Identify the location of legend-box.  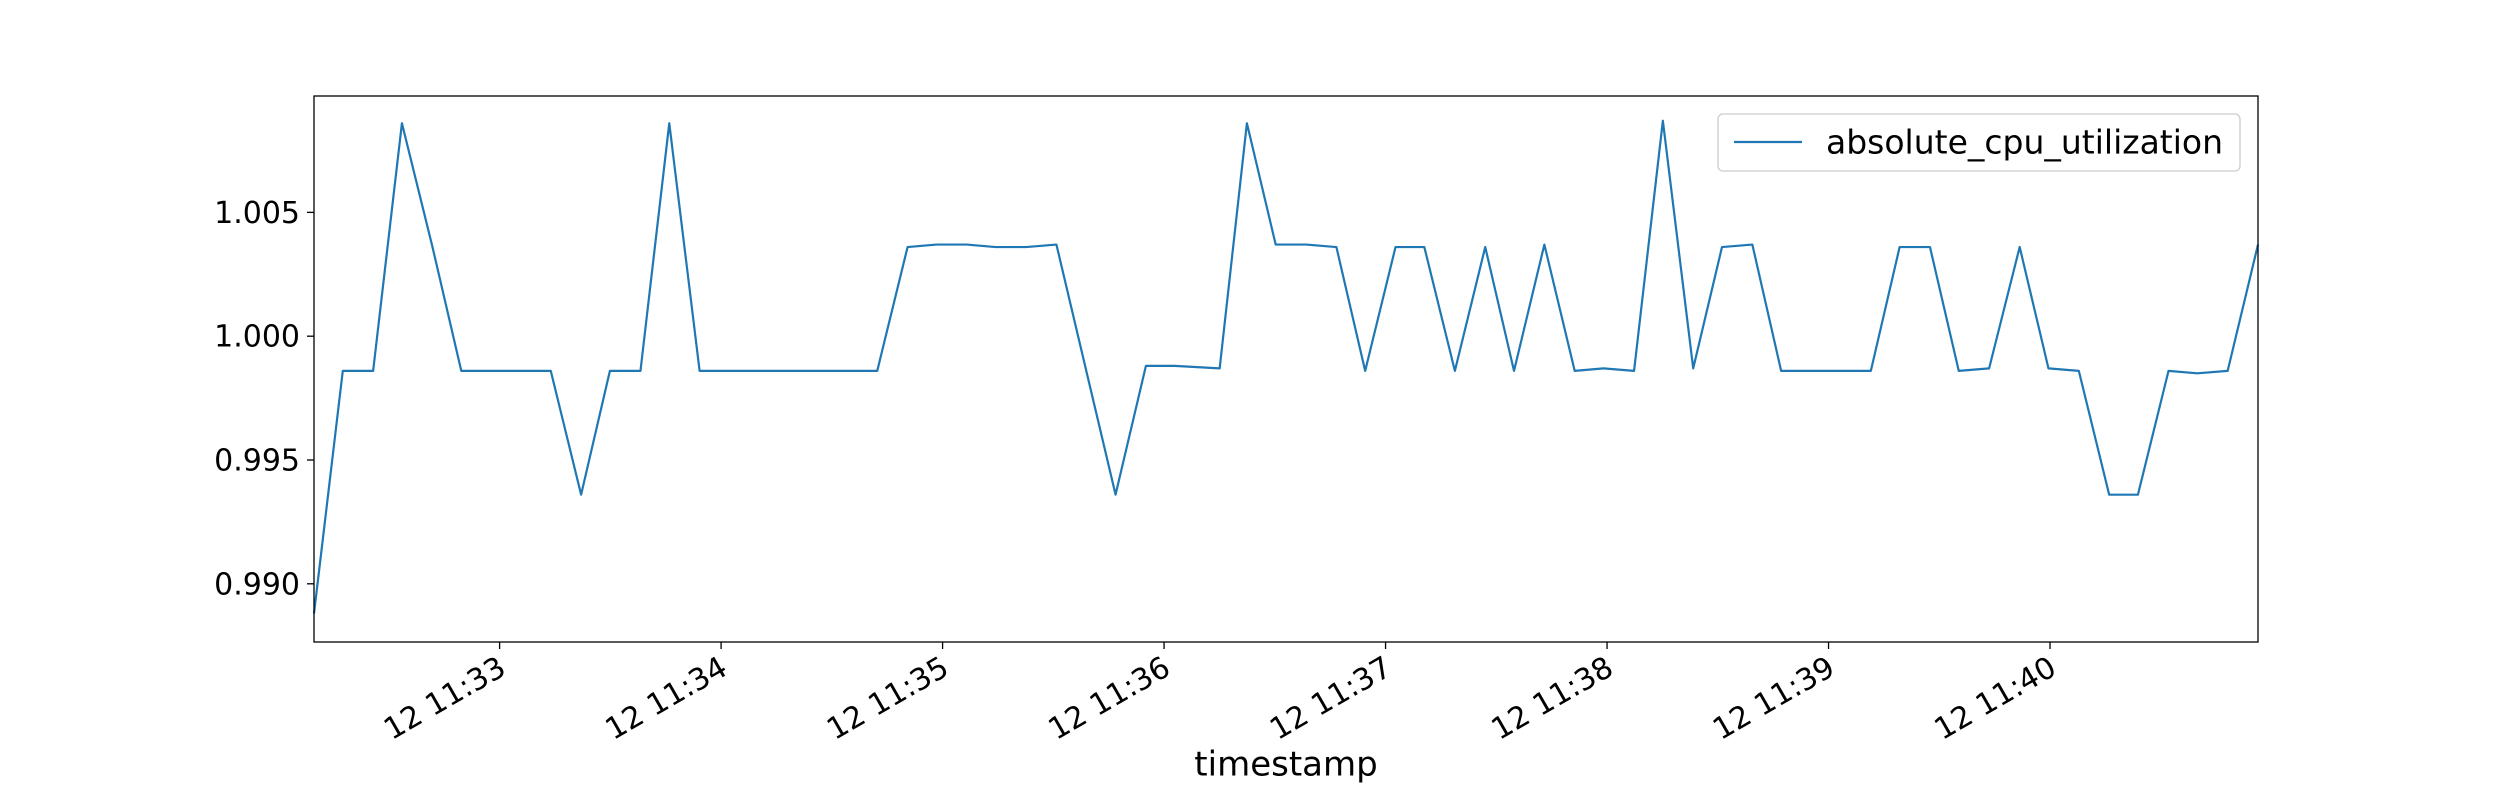
(1979, 142).